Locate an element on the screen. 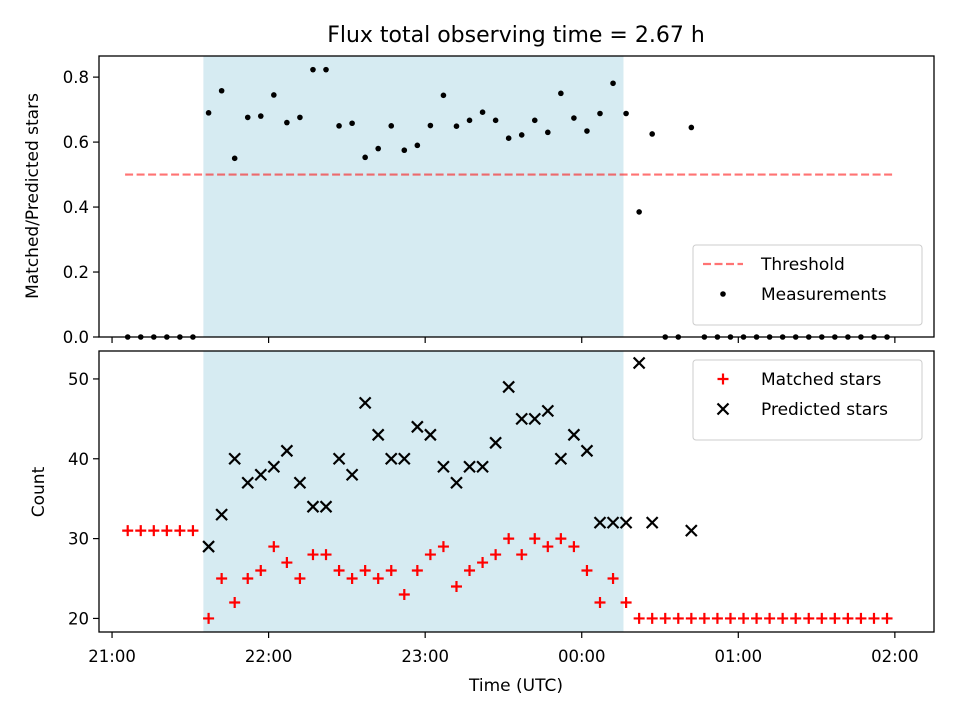 Image resolution: width=960 pixels, height=720 pixels. bottom-y-axis-label: Count is located at coordinates (39, 491).